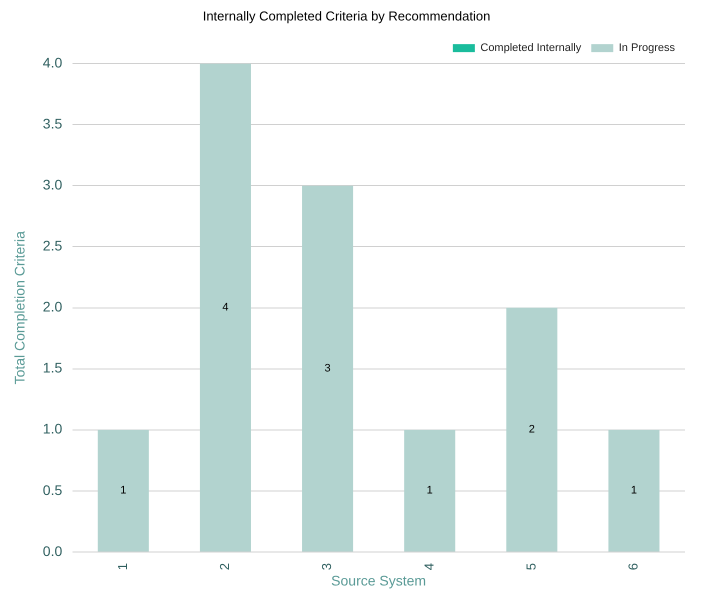  Describe the element at coordinates (122, 566) in the screenshot. I see `x-tick-label: 1` at that location.